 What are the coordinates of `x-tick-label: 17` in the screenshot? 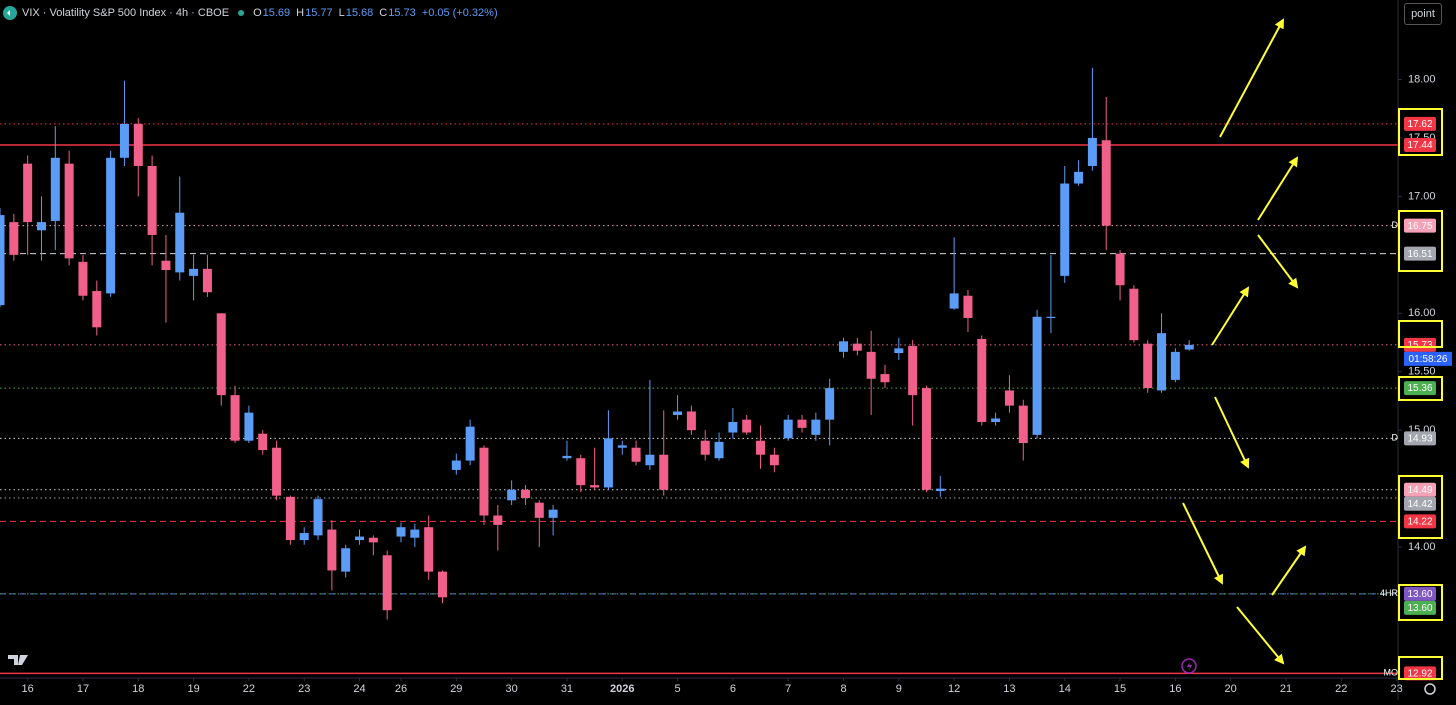 It's located at (83, 689).